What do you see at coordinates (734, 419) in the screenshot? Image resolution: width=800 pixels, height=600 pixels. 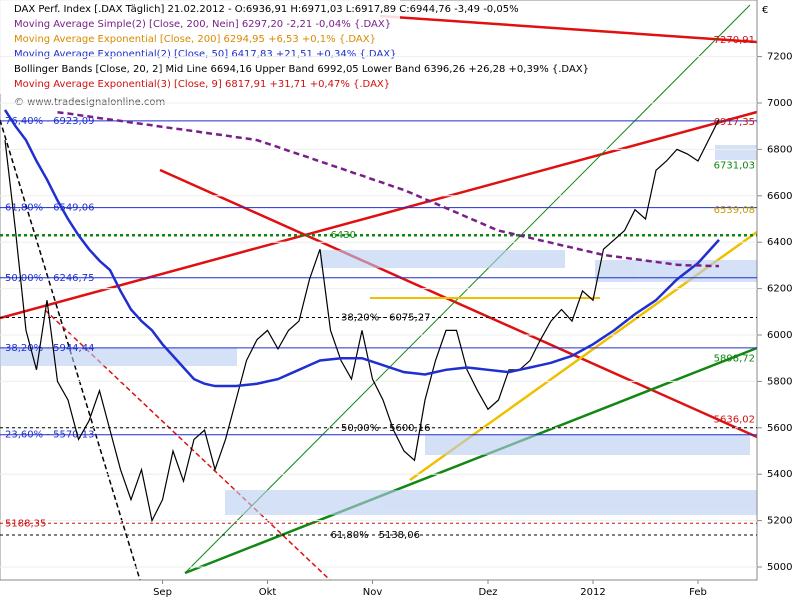 I see `price-label: 5636,02` at bounding box center [734, 419].